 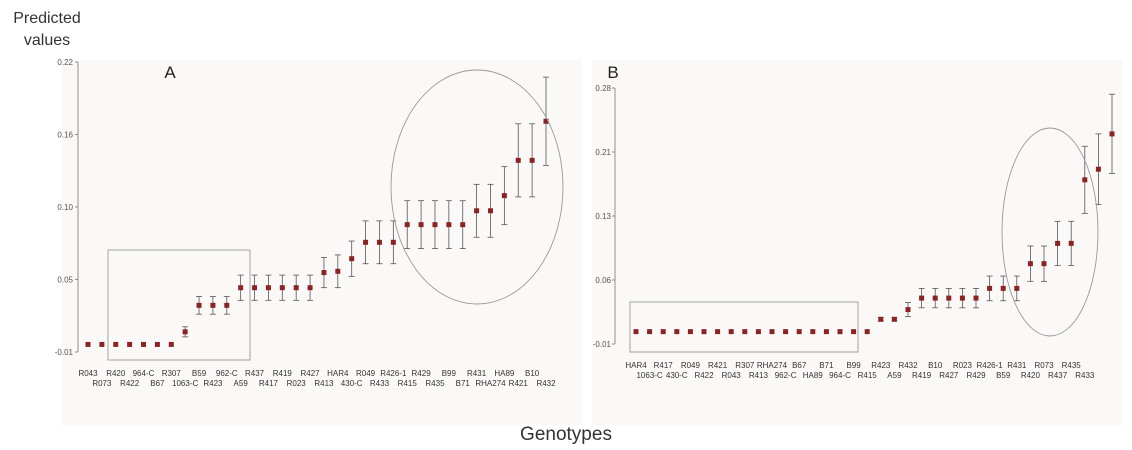 What do you see at coordinates (116, 373) in the screenshot?
I see `x-tick-label: R420` at bounding box center [116, 373].